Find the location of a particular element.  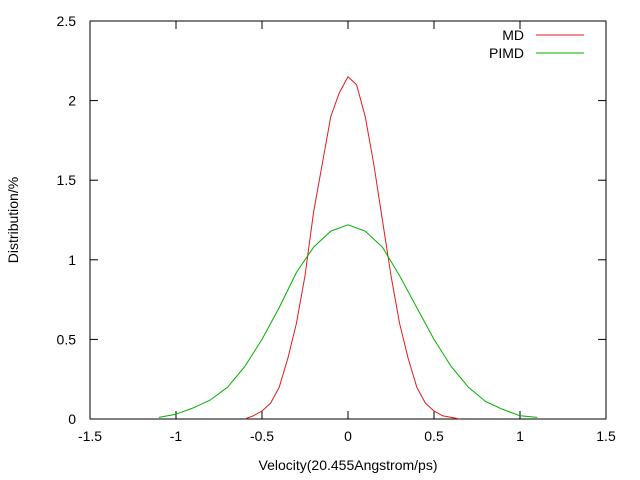

x-tick-label: -0.5 is located at coordinates (262, 436).